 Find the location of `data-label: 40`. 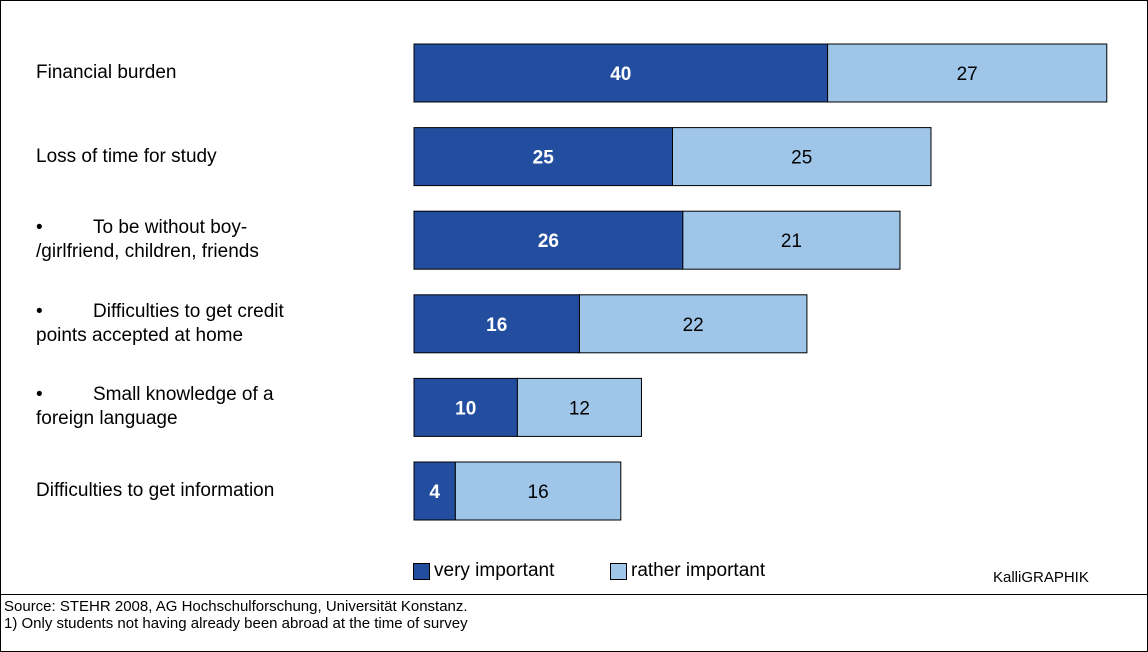

data-label: 40 is located at coordinates (620, 74).